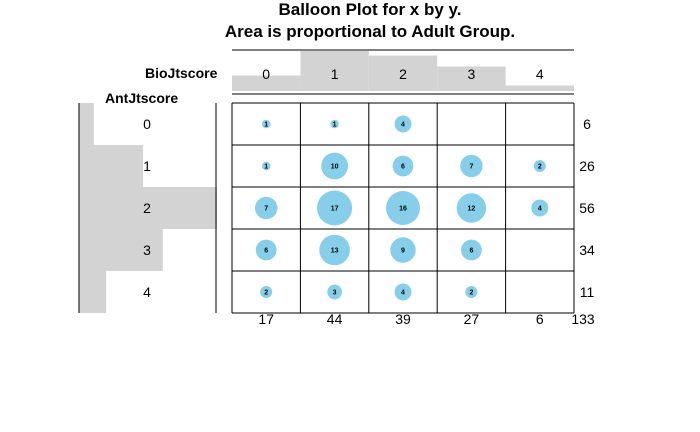  What do you see at coordinates (266, 74) in the screenshot?
I see `column-level-label: 0` at bounding box center [266, 74].